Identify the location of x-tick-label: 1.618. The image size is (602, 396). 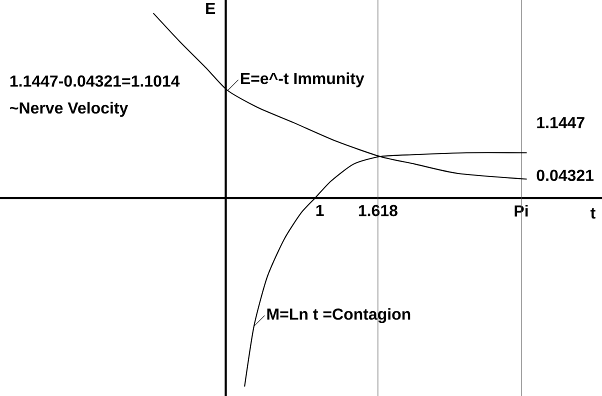
(378, 210).